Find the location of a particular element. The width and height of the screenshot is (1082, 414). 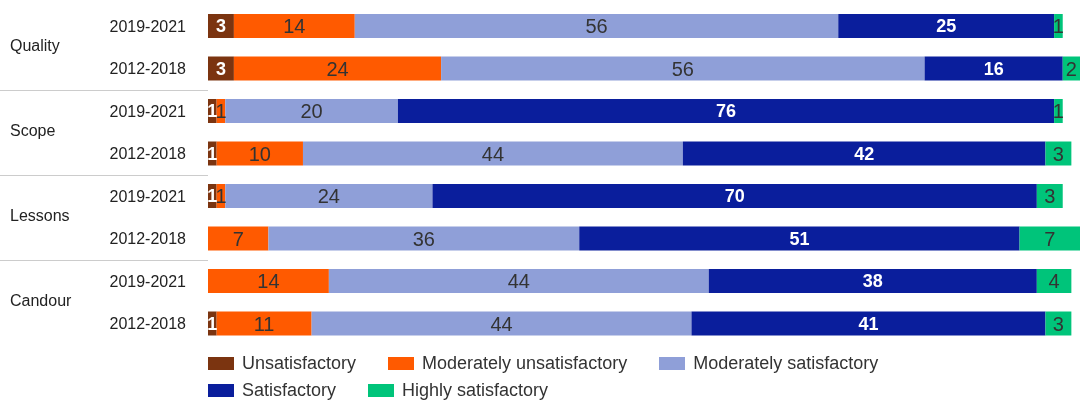

text: Lessons is located at coordinates (40, 215).